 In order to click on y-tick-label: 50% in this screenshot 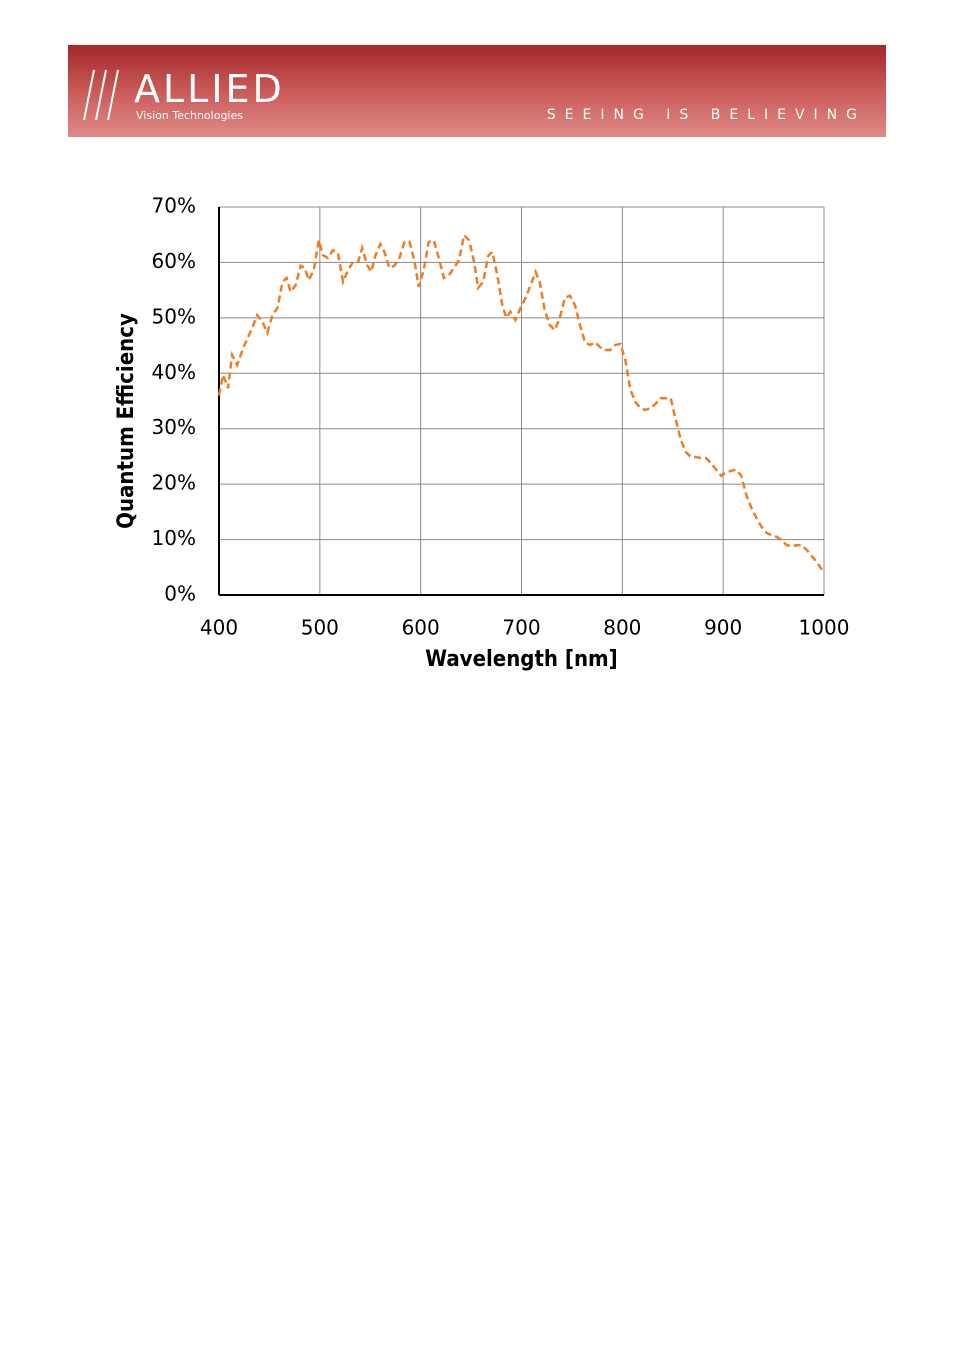, I will do `click(174, 316)`.